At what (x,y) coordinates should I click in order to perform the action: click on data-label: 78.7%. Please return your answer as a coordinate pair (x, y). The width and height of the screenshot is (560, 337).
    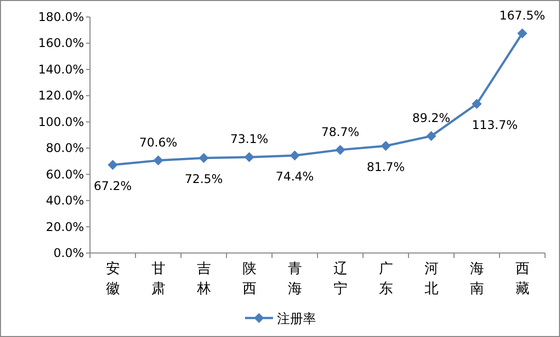
    Looking at the image, I should click on (340, 131).